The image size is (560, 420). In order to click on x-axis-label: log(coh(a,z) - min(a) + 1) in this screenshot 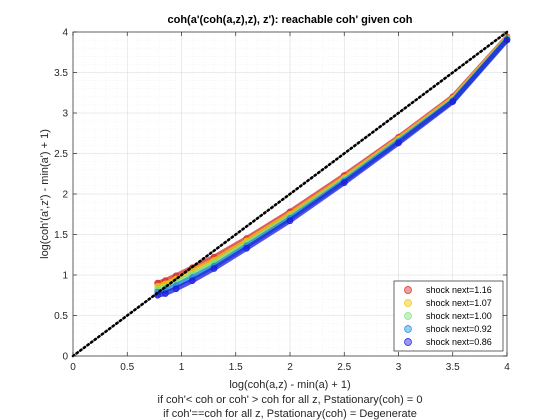, I will do `click(289, 385)`.